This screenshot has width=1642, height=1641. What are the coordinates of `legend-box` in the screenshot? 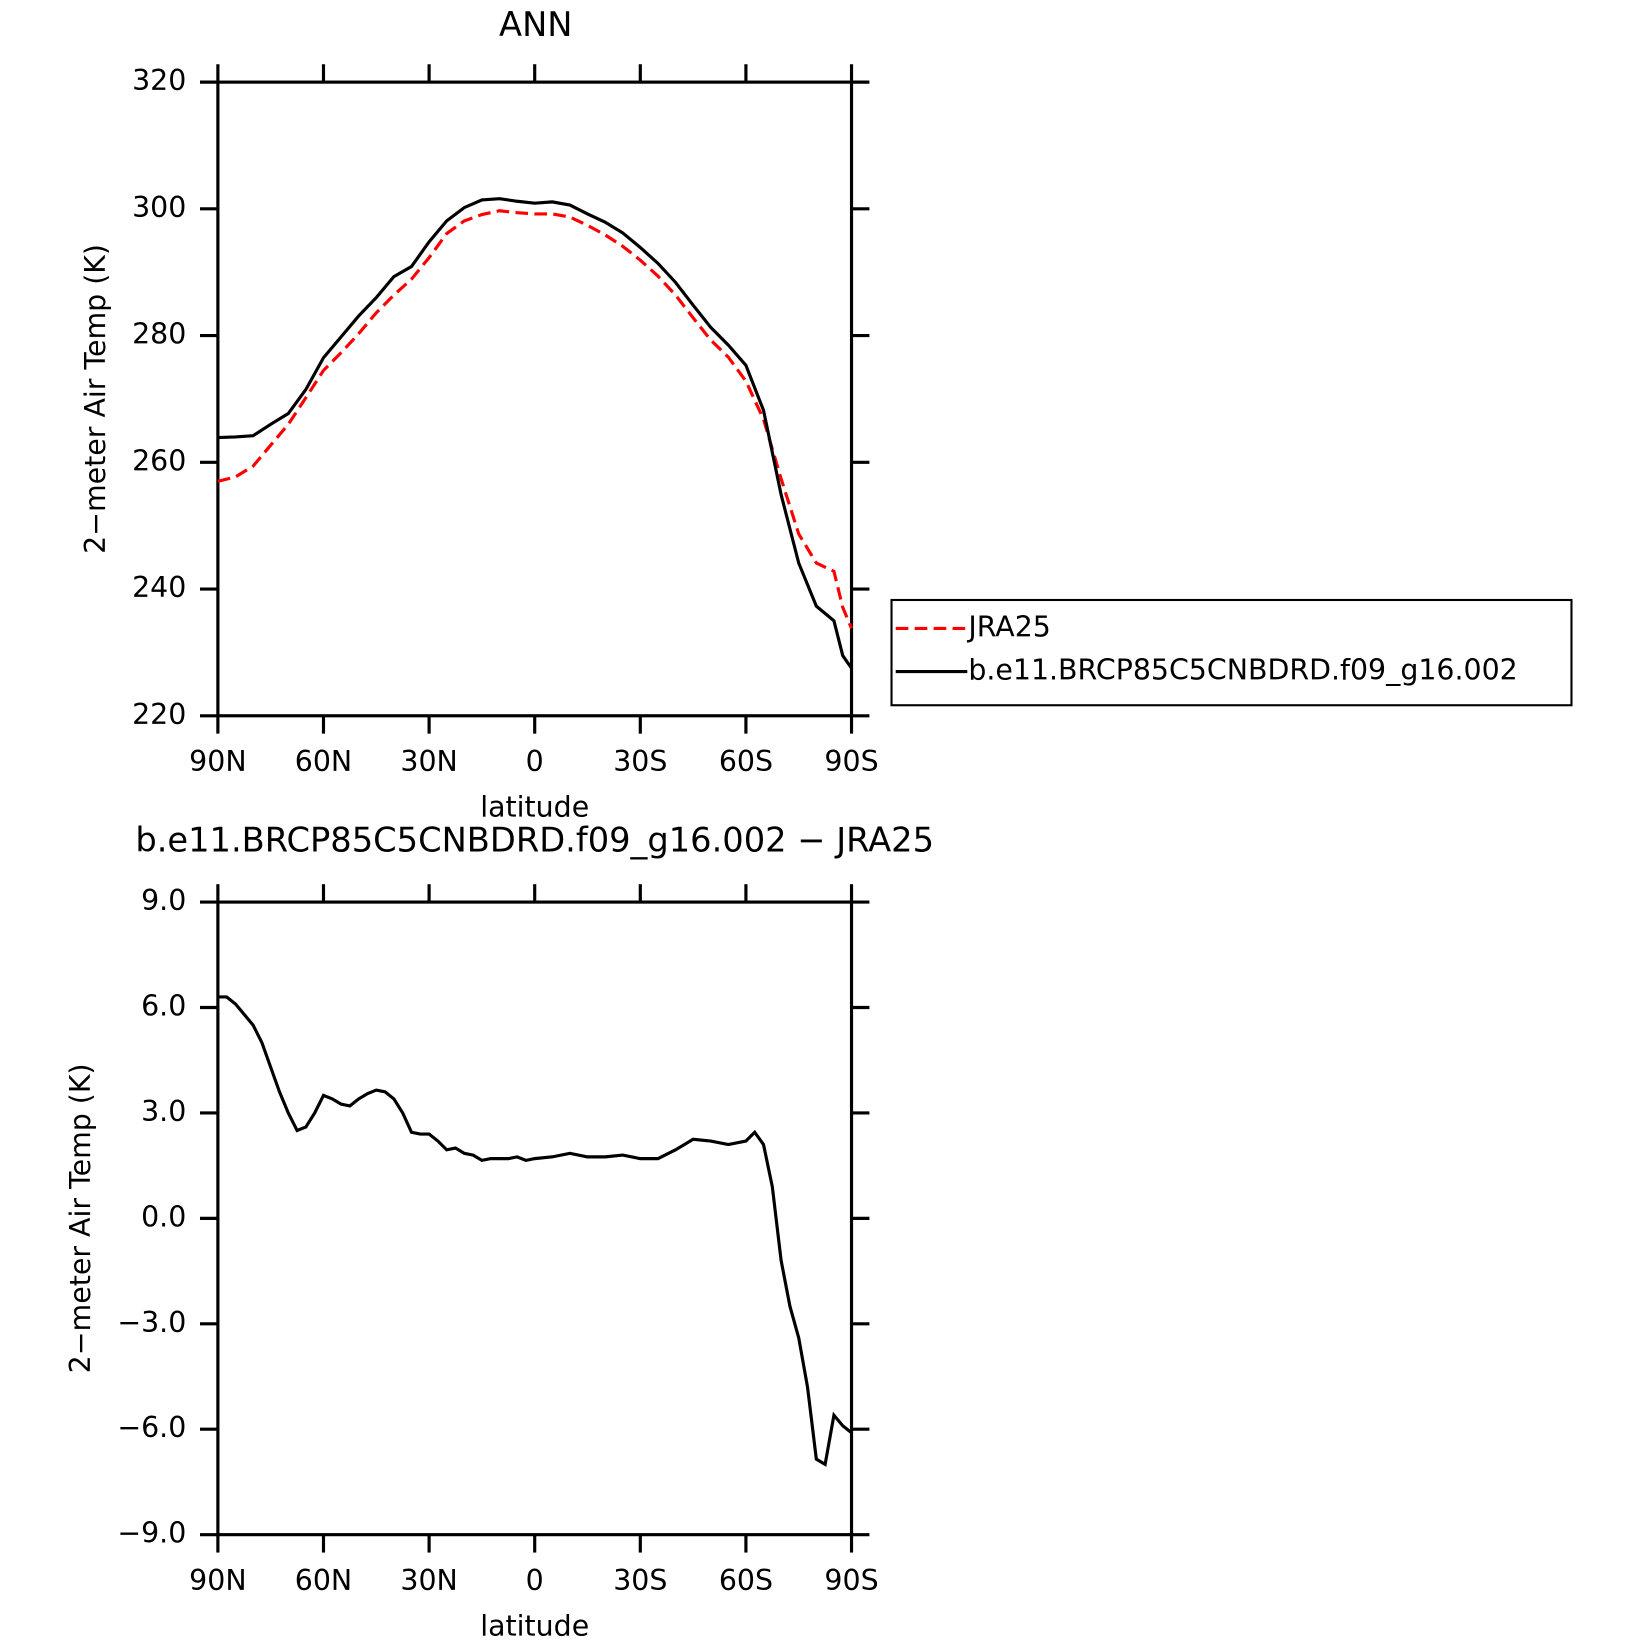 It's located at (1231, 652).